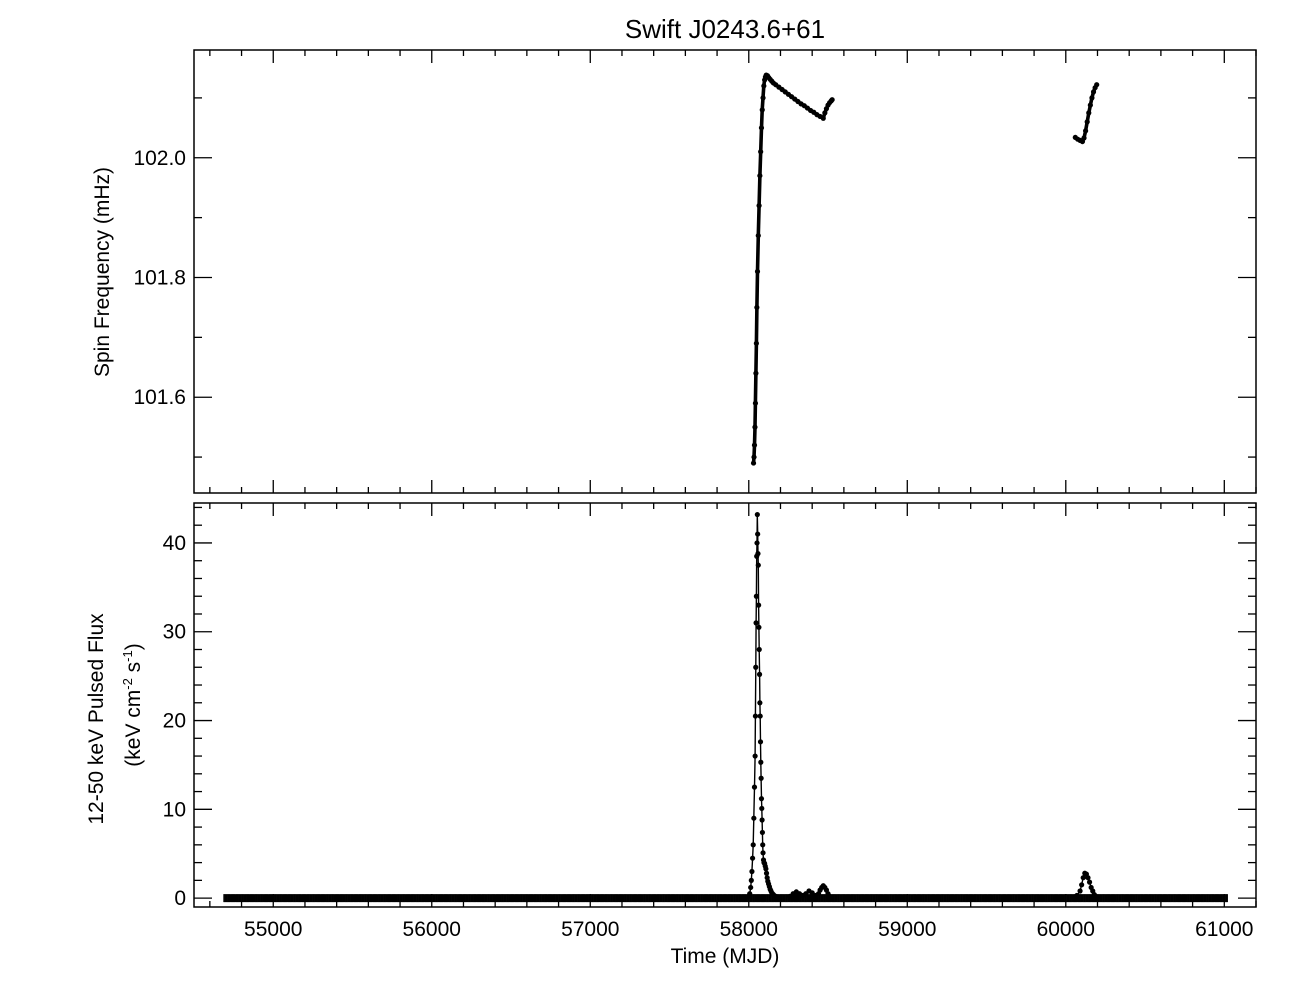 The image size is (1296, 1008). I want to click on bottom-data-points, so click(923, 705).